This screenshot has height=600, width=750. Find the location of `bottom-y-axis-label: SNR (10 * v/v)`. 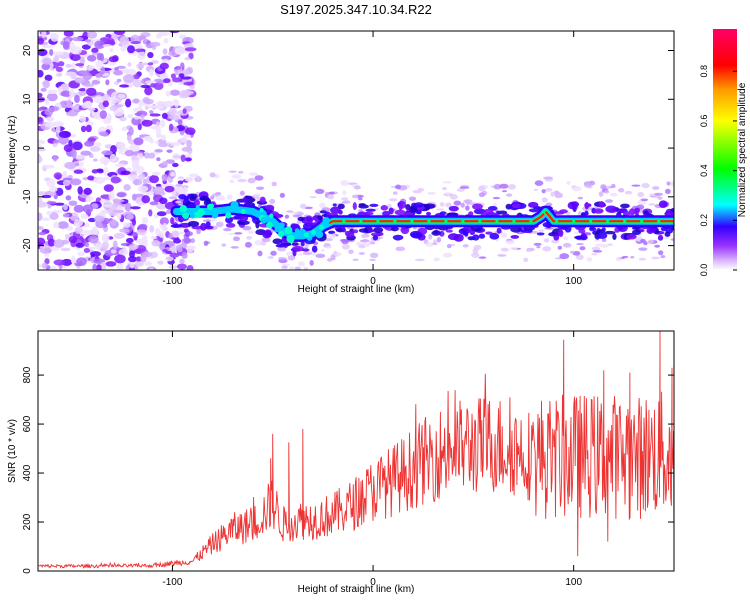

bottom-y-axis-label: SNR (10 * v/v) is located at coordinates (12, 451).